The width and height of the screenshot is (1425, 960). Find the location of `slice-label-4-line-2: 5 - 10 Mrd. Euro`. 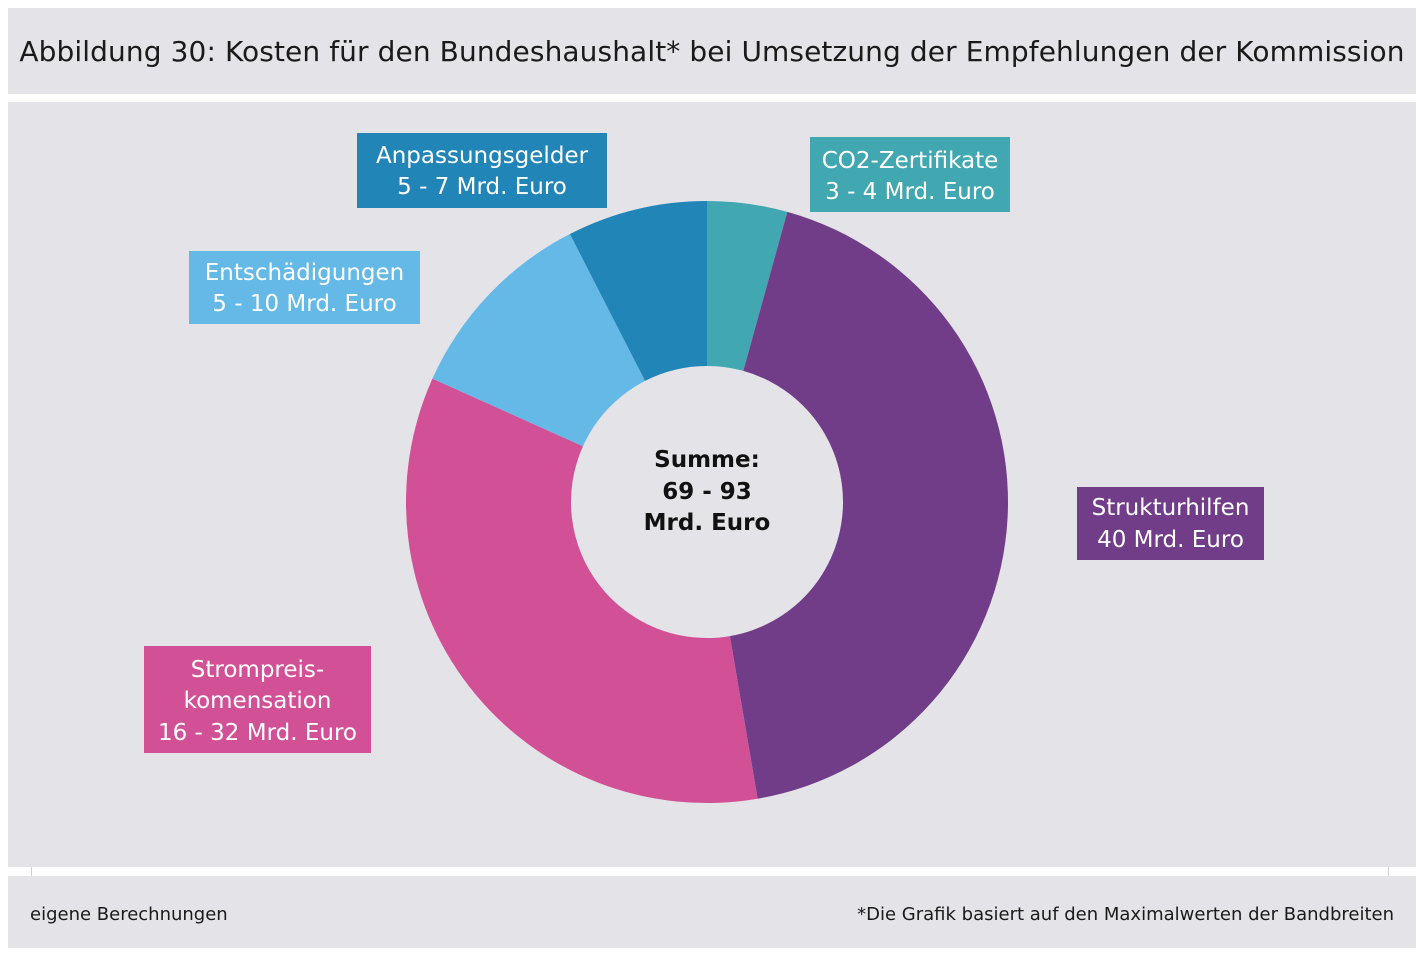

slice-label-4-line-2: 5 - 10 Mrd. Euro is located at coordinates (304, 304).